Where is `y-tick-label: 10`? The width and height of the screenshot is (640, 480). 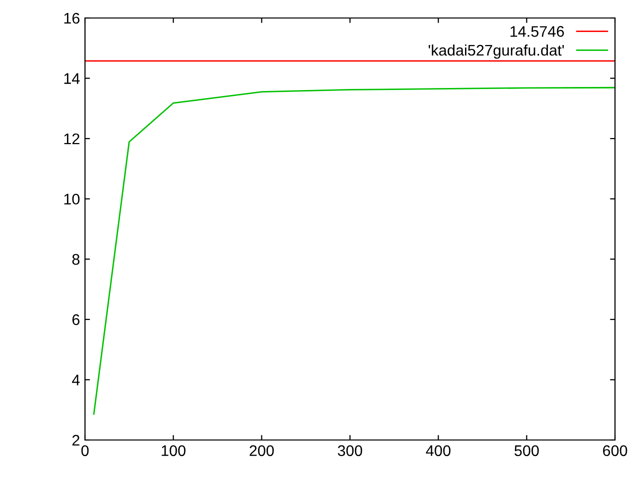 y-tick-label: 10 is located at coordinates (72, 199).